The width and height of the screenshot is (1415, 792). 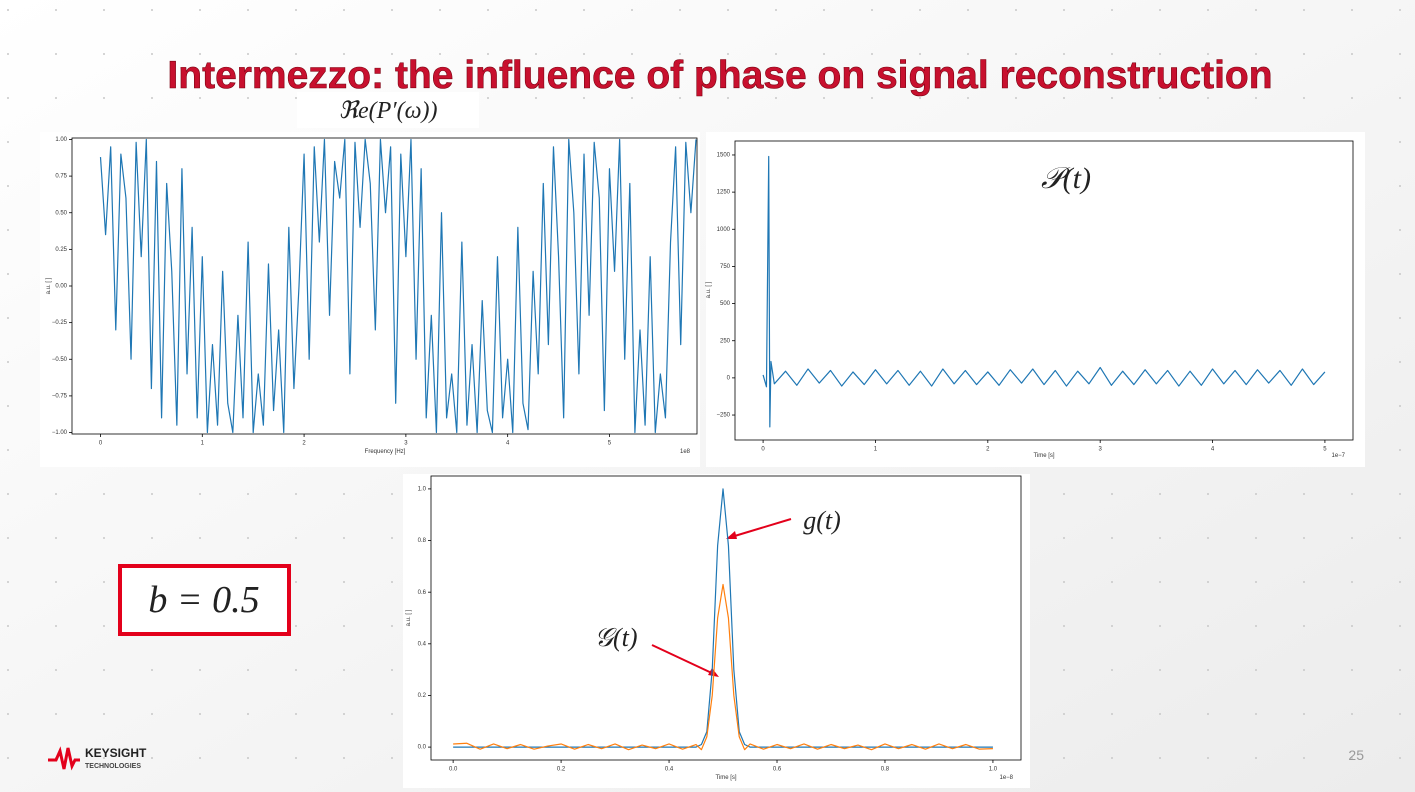 What do you see at coordinates (422, 593) in the screenshot?
I see `y-tick-label: 0.6` at bounding box center [422, 593].